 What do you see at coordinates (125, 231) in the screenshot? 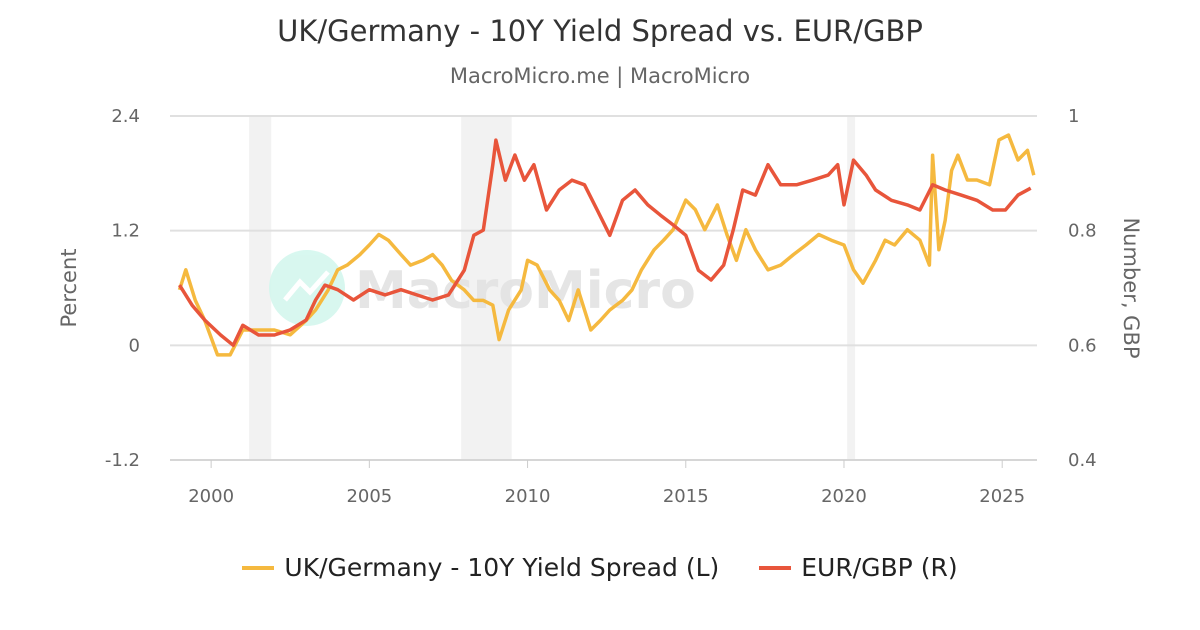
I see `left-tick-label: 1.2` at bounding box center [125, 231].